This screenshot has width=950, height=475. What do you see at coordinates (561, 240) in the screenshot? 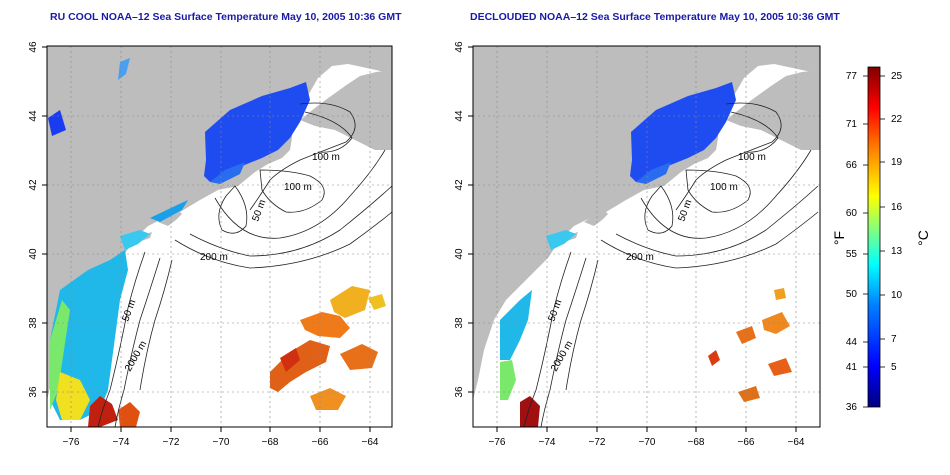
I see `right-map-shelf-sst` at bounding box center [561, 240].